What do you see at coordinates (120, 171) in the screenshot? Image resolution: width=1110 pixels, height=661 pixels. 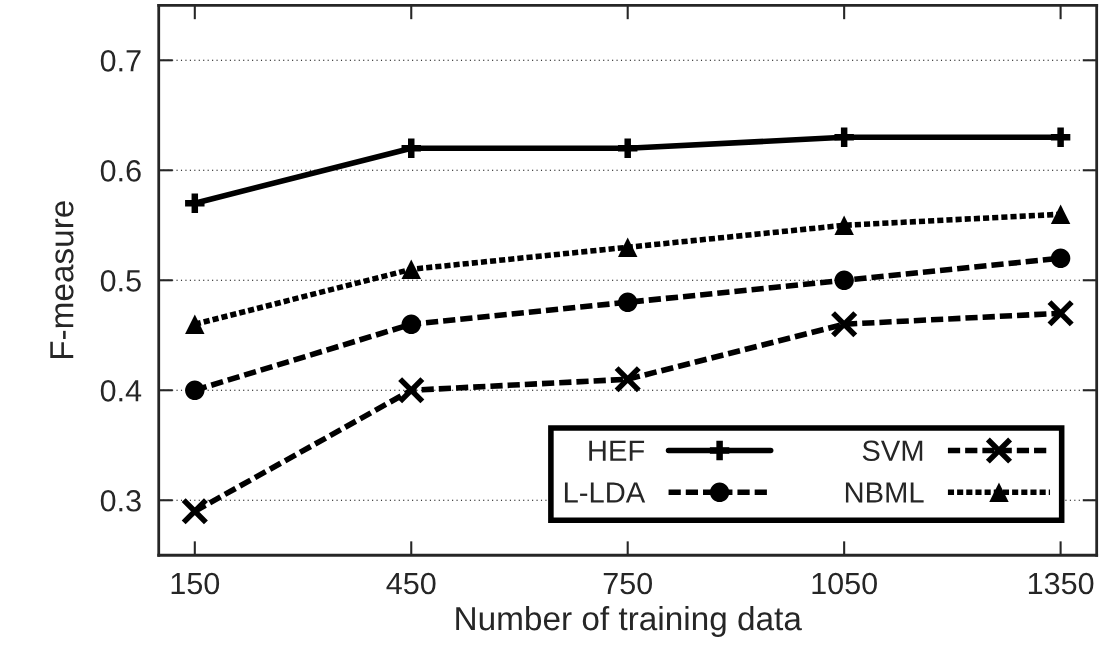 I see `y-tick-label: 0.6` at bounding box center [120, 171].